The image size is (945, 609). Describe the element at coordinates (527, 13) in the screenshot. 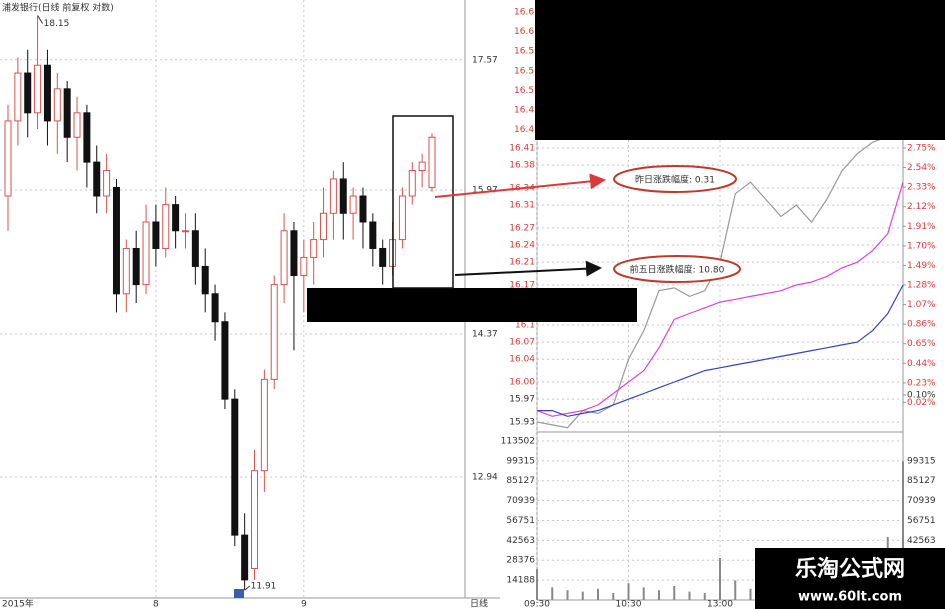

I see `y-tick-label: 16.61` at that location.